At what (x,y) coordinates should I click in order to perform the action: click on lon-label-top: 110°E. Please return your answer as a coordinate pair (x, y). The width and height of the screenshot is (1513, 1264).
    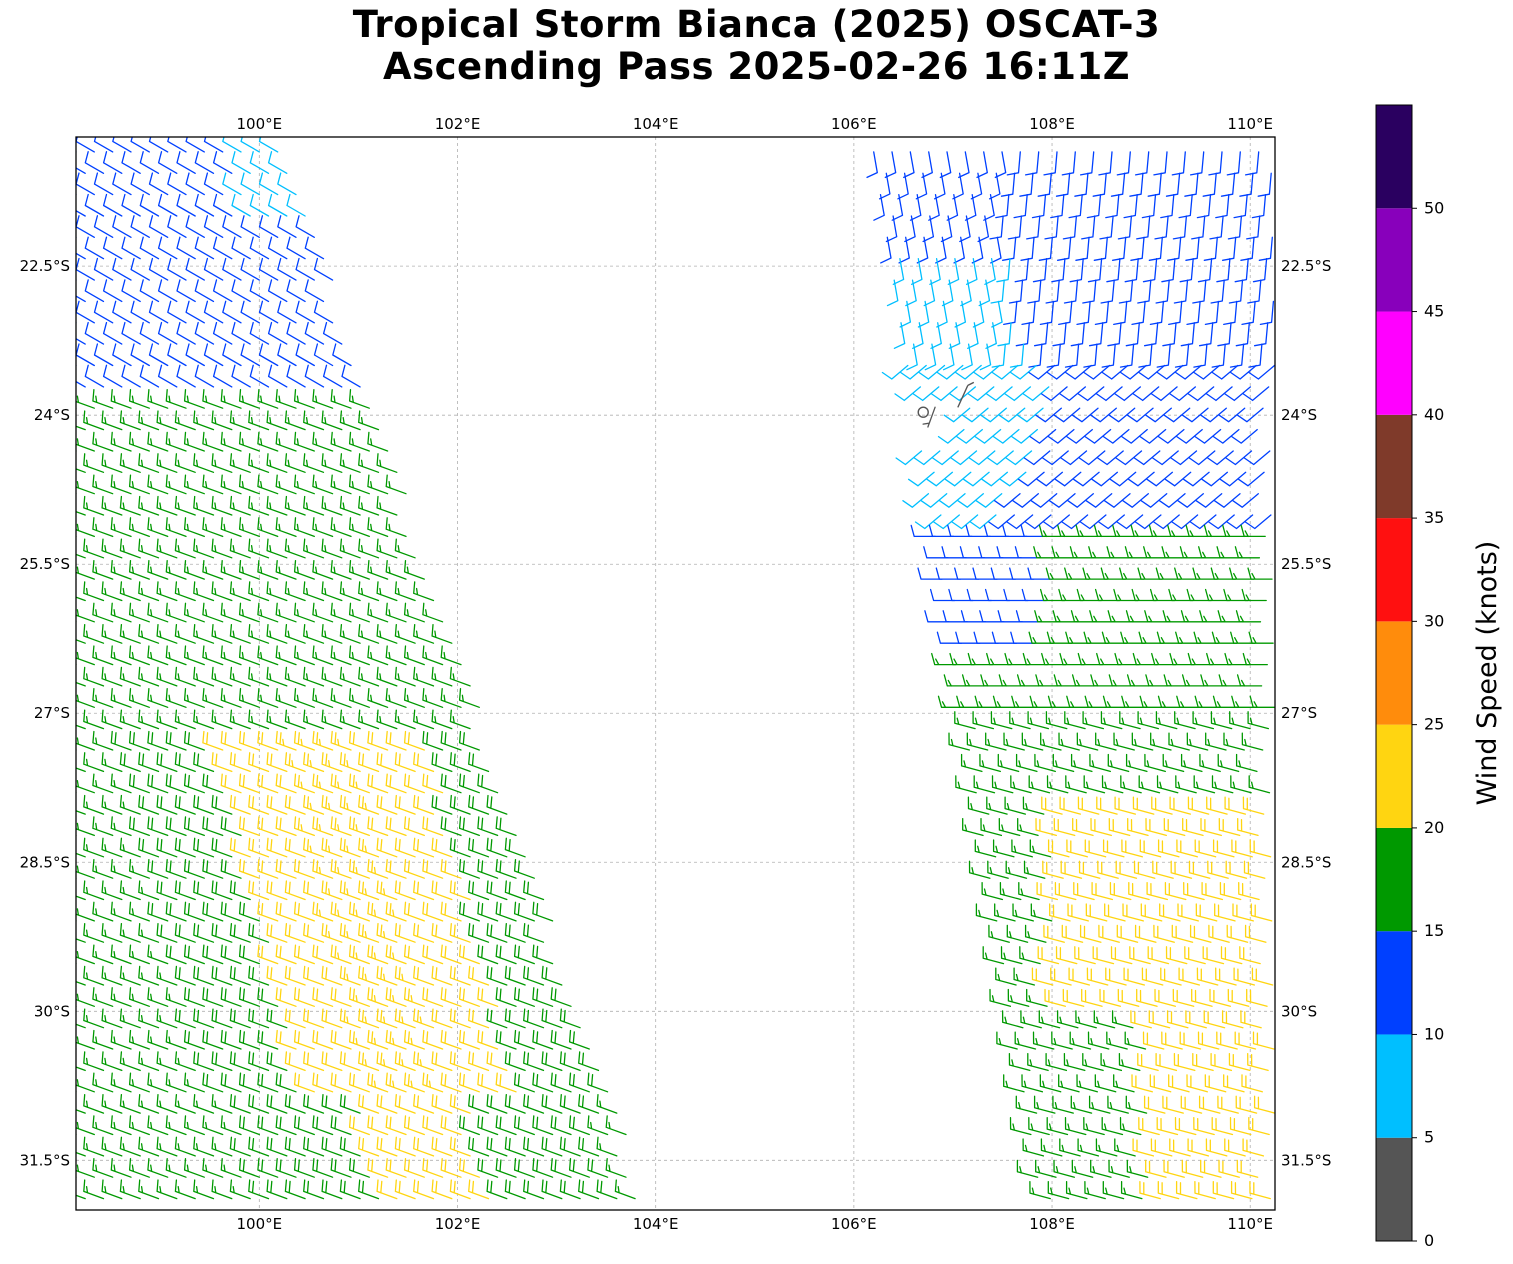
    Looking at the image, I should click on (1250, 124).